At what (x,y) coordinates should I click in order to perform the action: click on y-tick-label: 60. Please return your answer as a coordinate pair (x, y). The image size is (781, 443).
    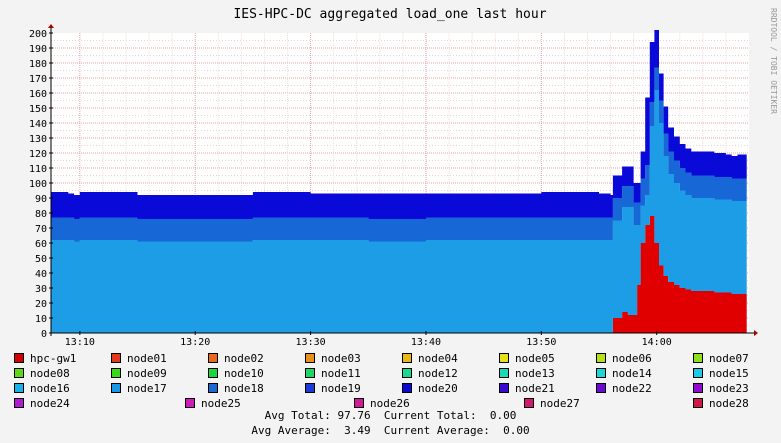
    Looking at the image, I should click on (41, 244).